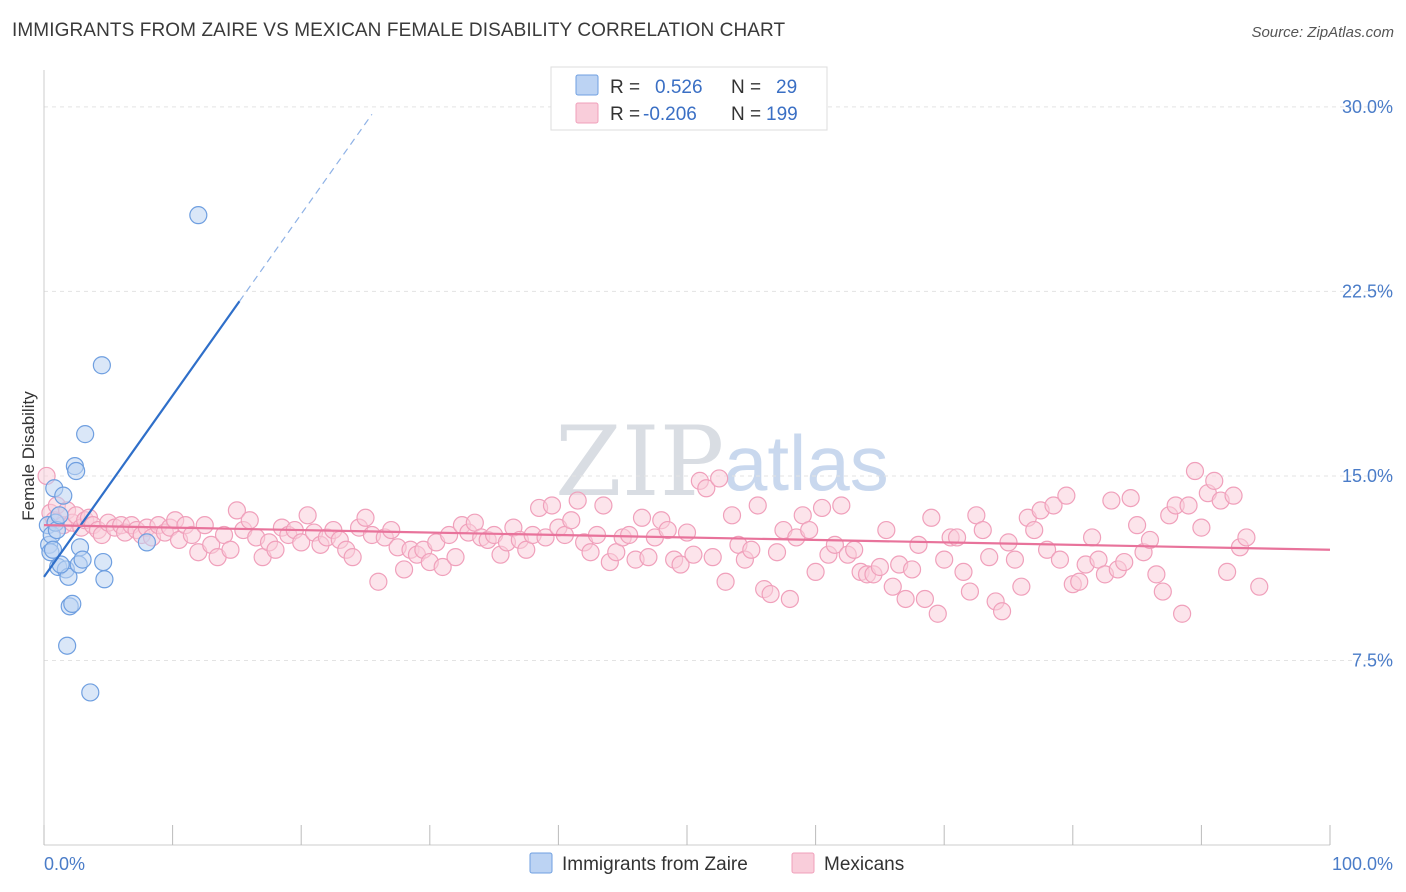 The image size is (1406, 892). What do you see at coordinates (305, 207) in the screenshot?
I see `zaire-trend-extension` at bounding box center [305, 207].